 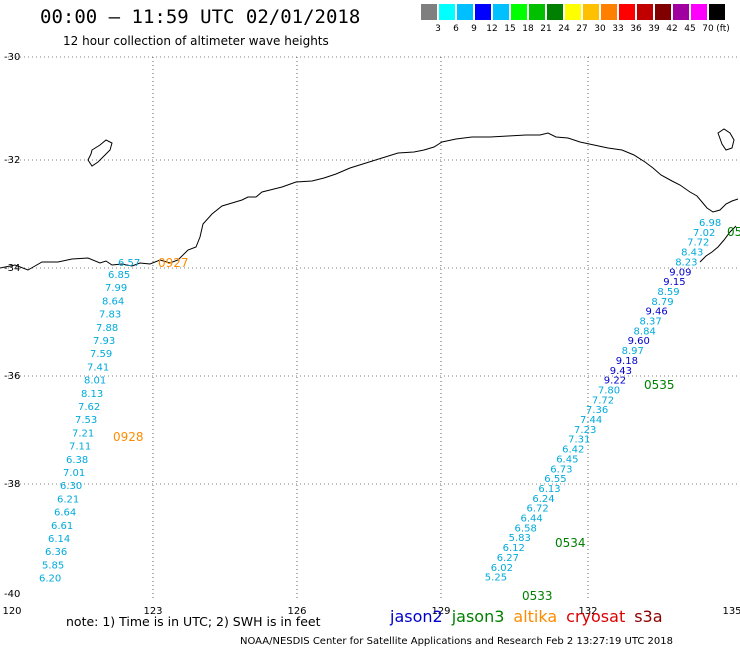 I want to click on swh-value: 7.44, so click(x=591, y=420).